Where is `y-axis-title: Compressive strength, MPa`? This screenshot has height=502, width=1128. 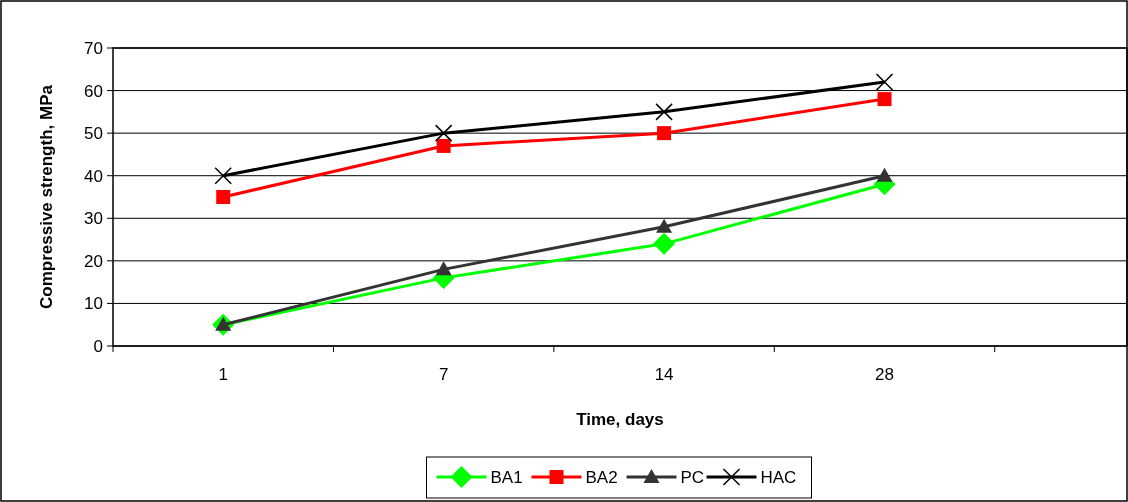
y-axis-title: Compressive strength, MPa is located at coordinates (46, 196).